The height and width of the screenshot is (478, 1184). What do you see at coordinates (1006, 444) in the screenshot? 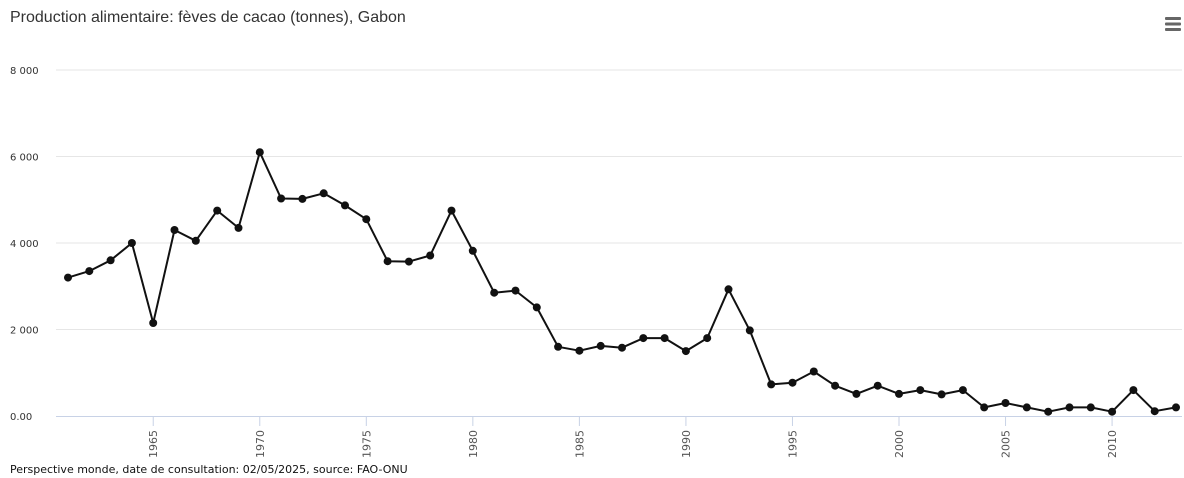
I see `x-tick-label: 2005` at bounding box center [1006, 444].